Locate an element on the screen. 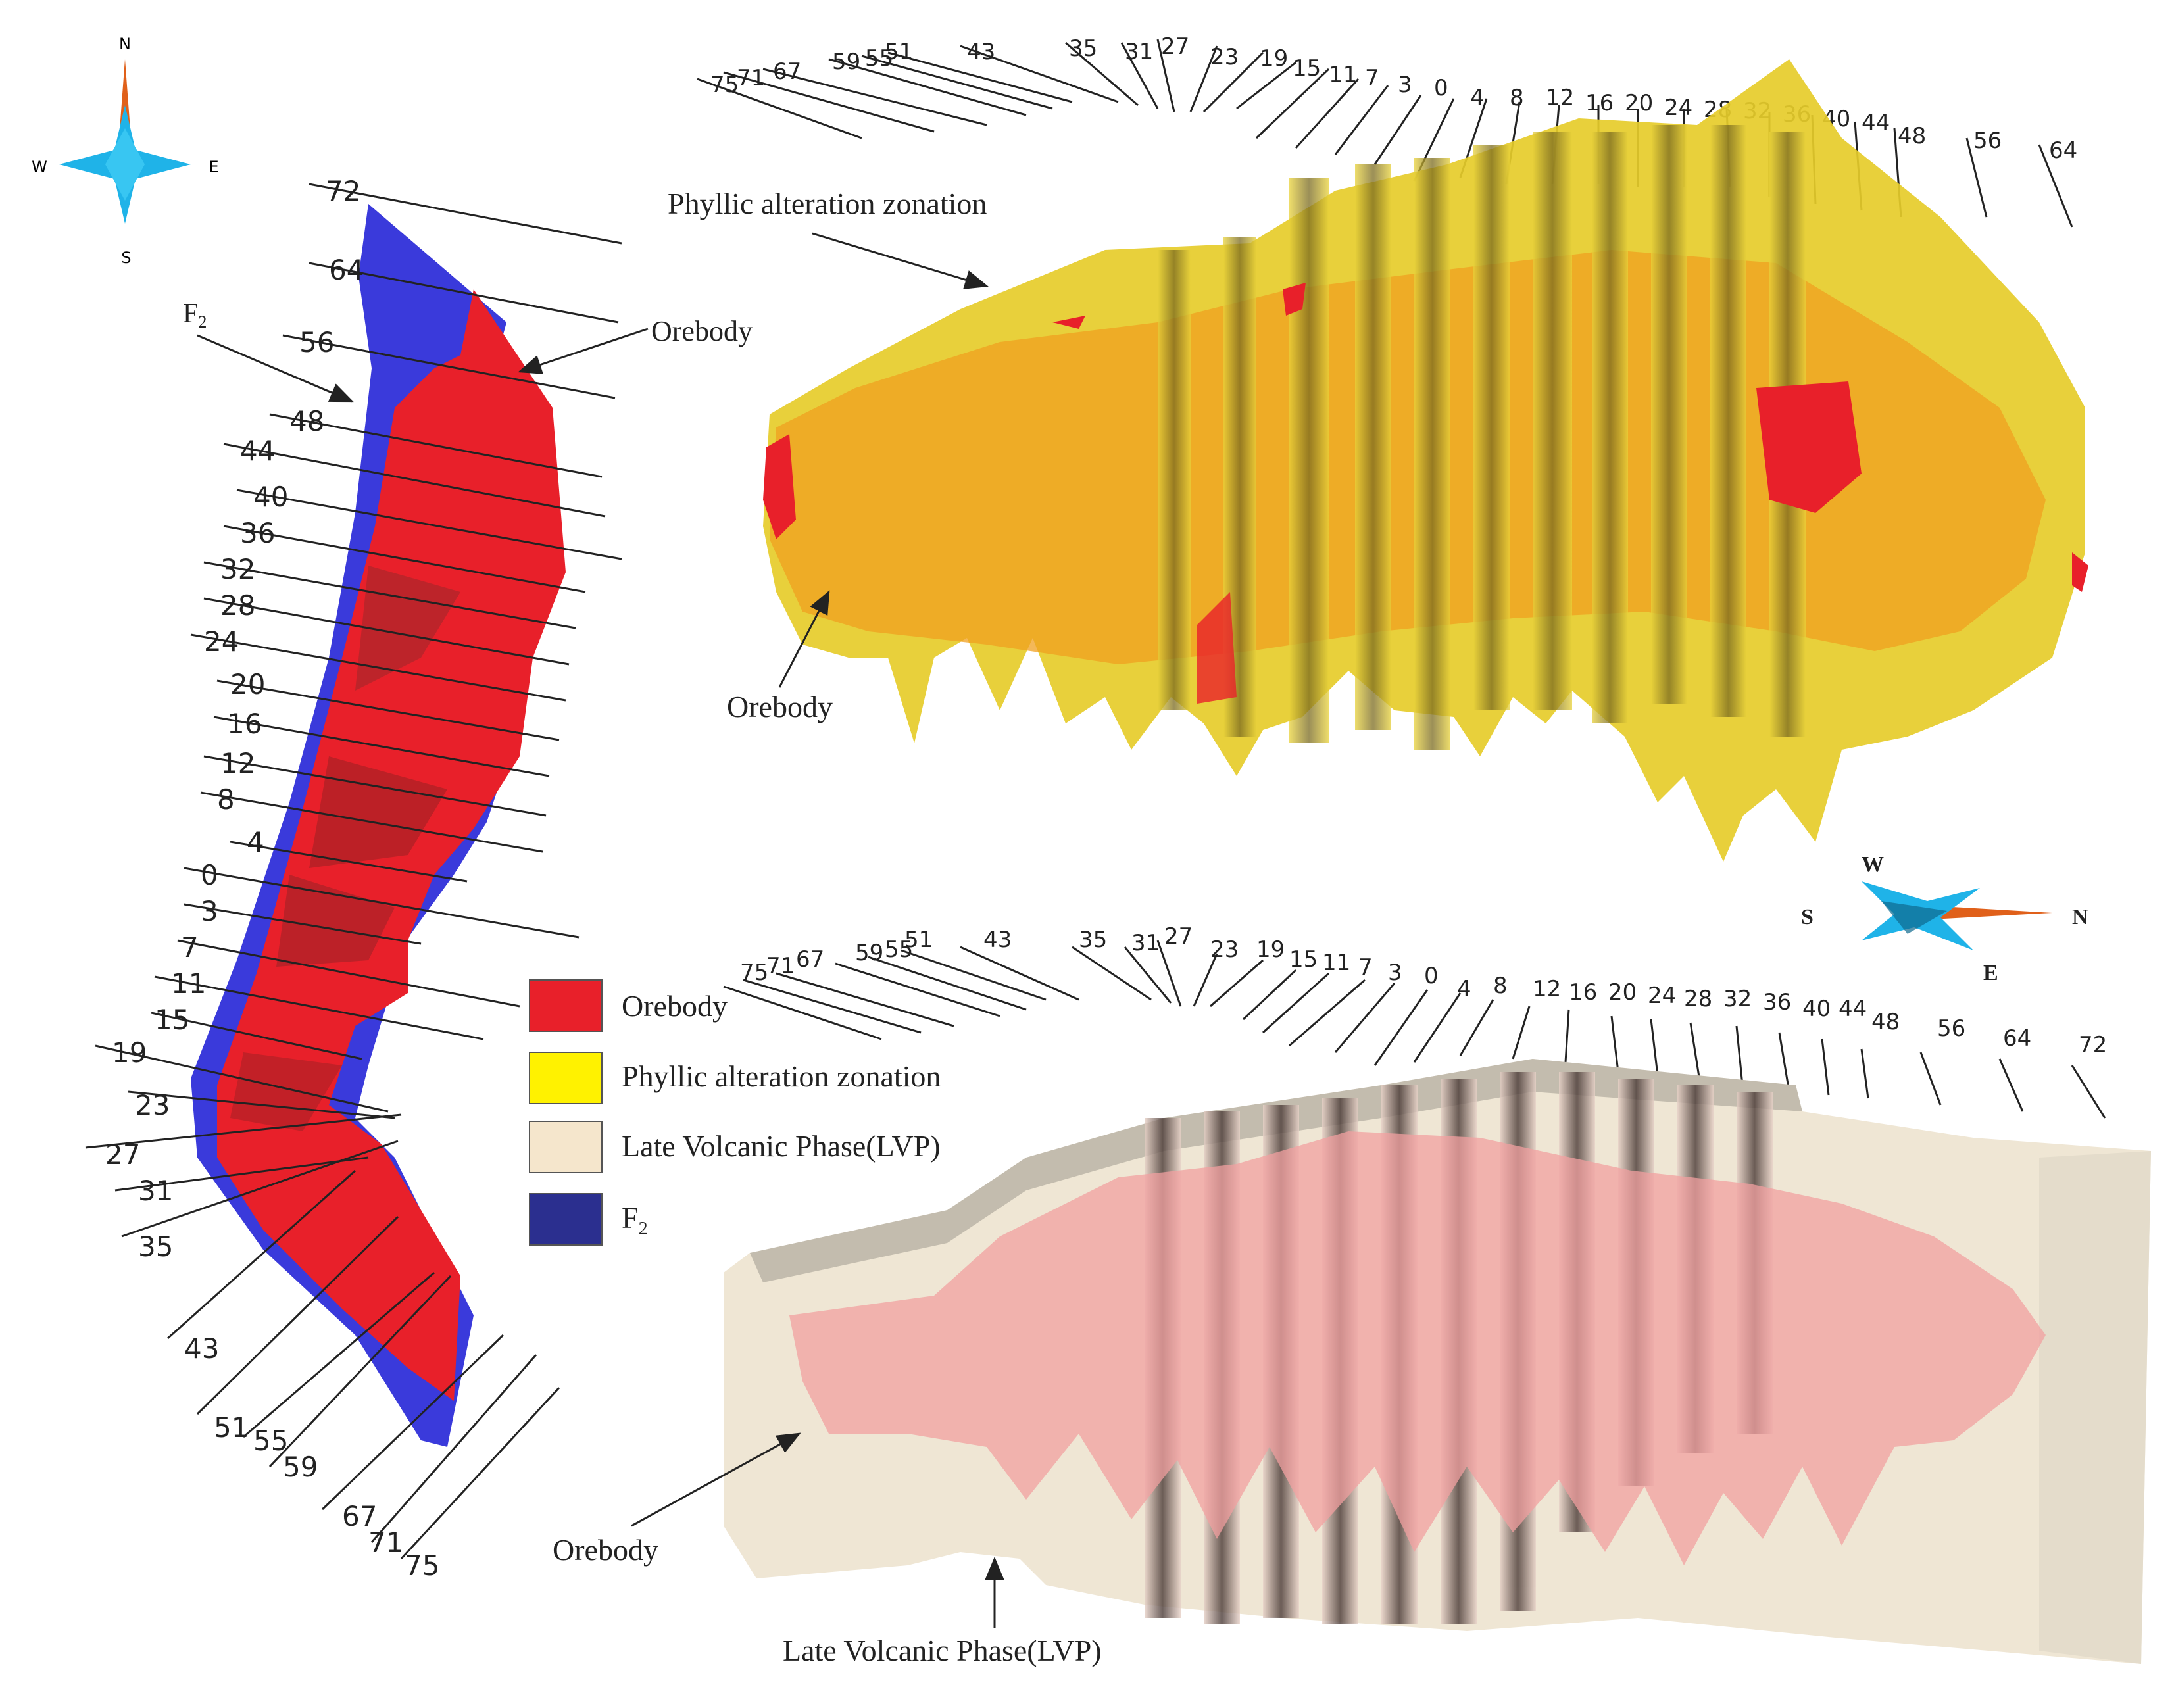  left-section-label: 7 is located at coordinates (190, 947).